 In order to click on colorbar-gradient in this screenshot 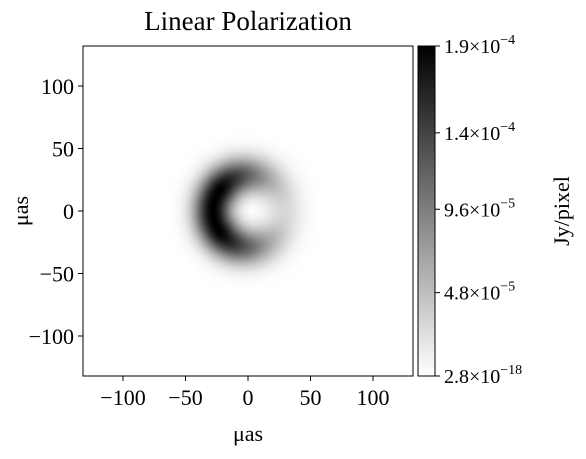, I will do `click(426, 211)`.